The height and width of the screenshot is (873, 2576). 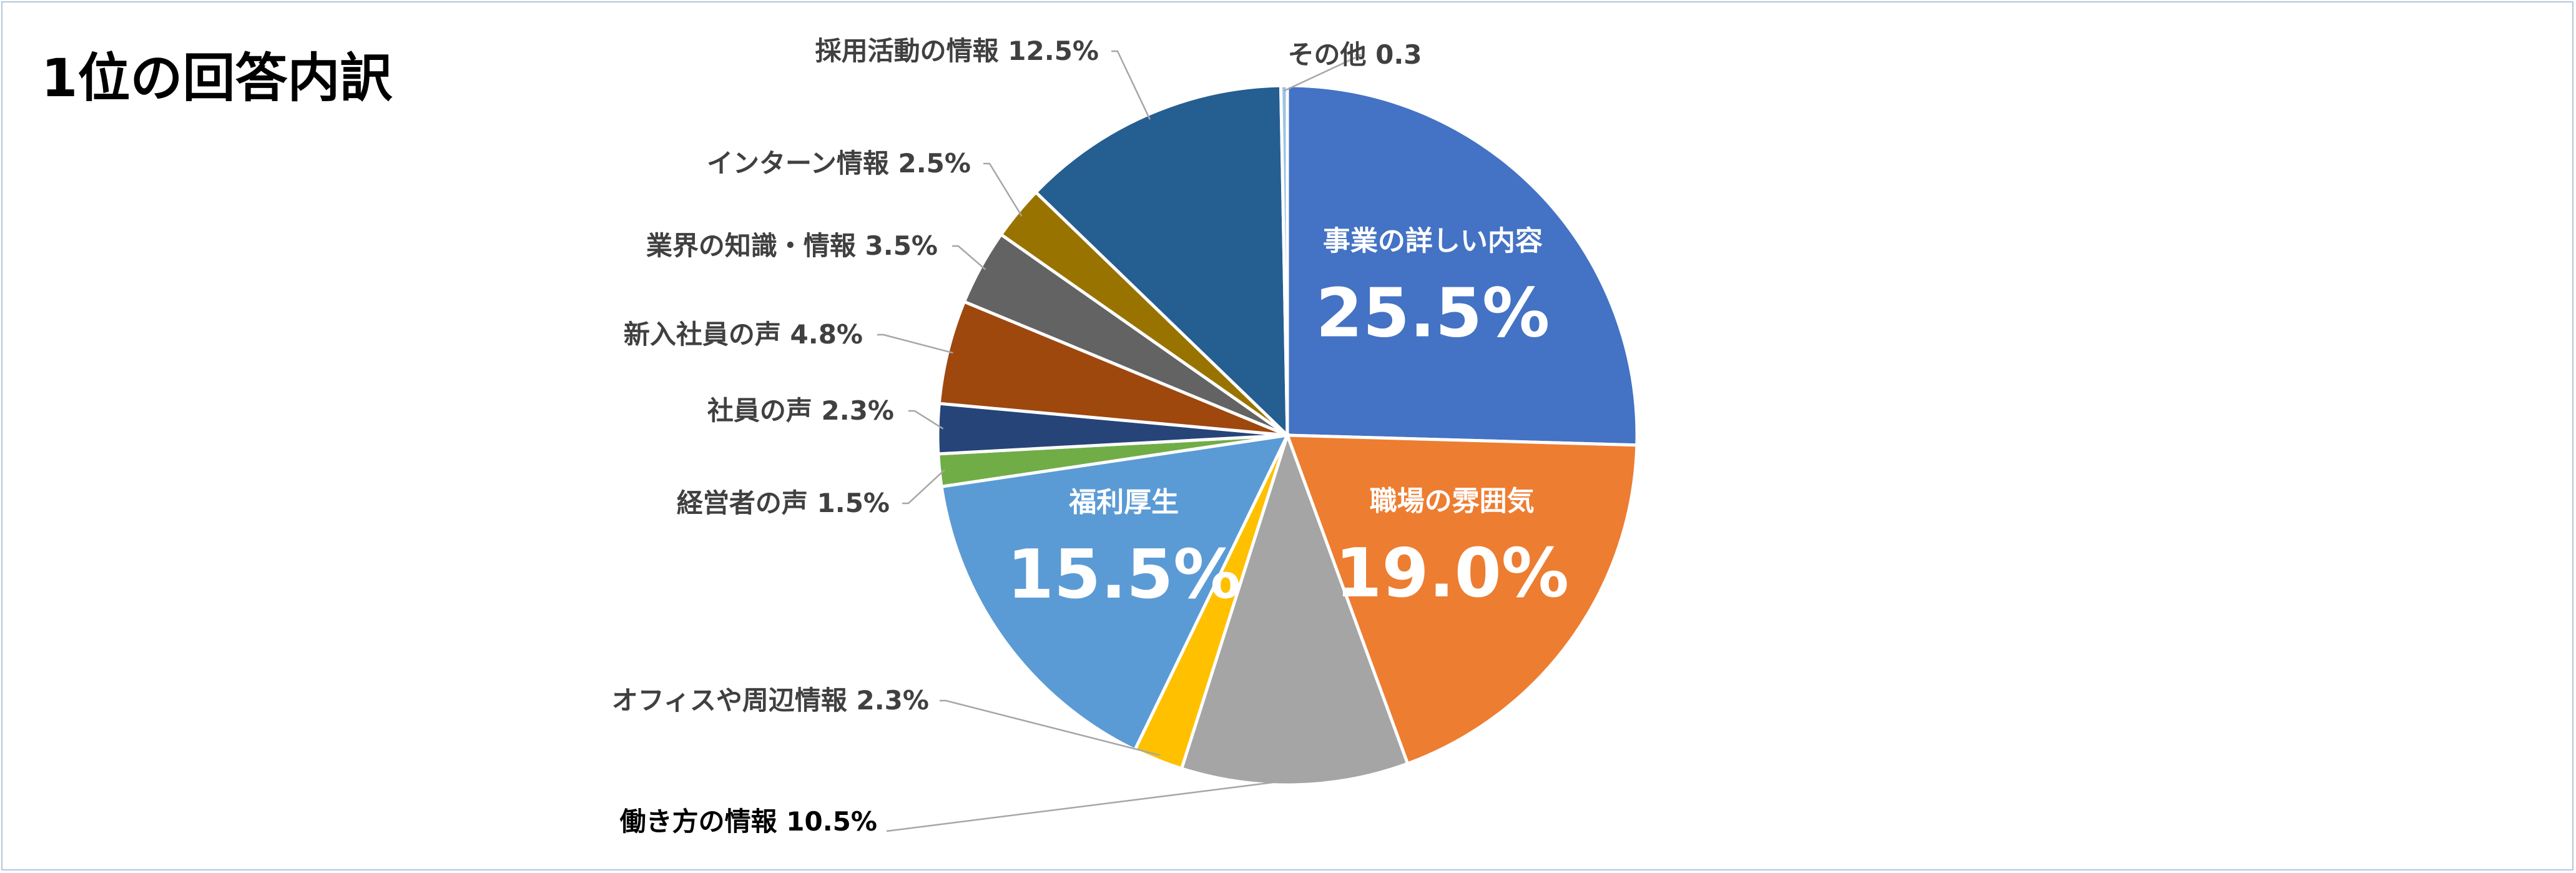 I want to click on slice-label-オフィスや周辺情報: オフィスや周辺情報 2.3%, so click(x=770, y=700).